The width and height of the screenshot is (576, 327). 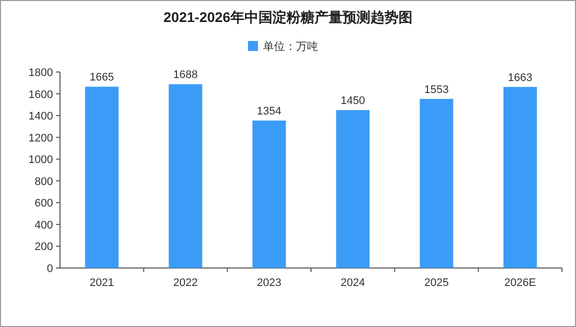 What do you see at coordinates (49, 269) in the screenshot?
I see `y-tick-label: 0` at bounding box center [49, 269].